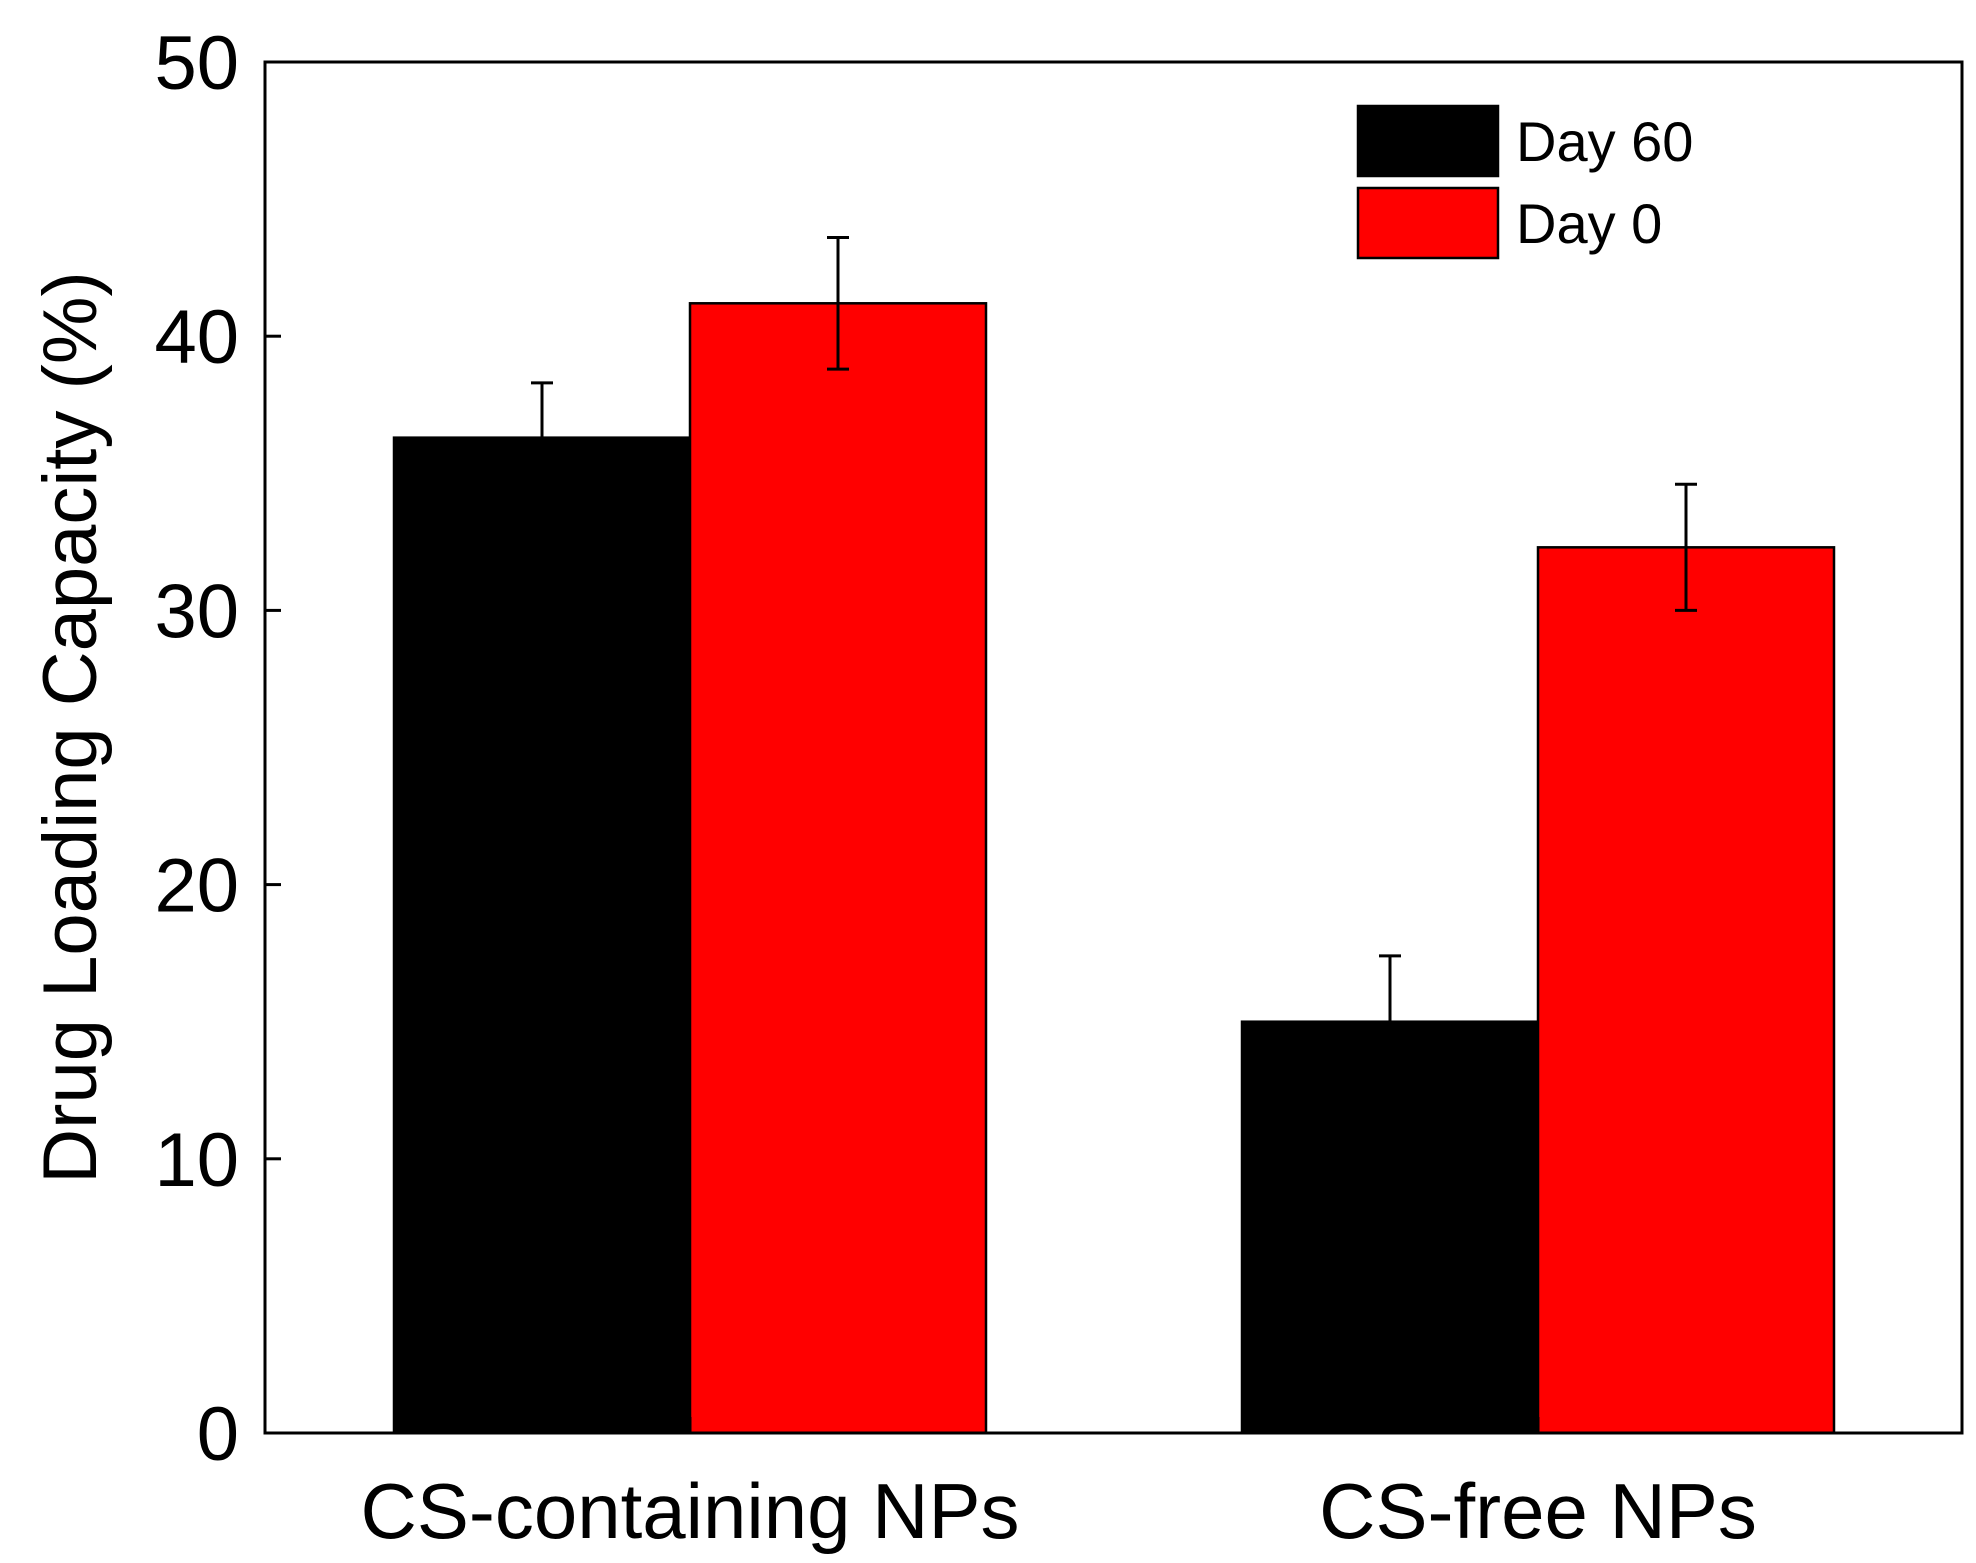  Describe the element at coordinates (690, 1511) in the screenshot. I see `x-tick-label: CS-containing NPs` at that location.